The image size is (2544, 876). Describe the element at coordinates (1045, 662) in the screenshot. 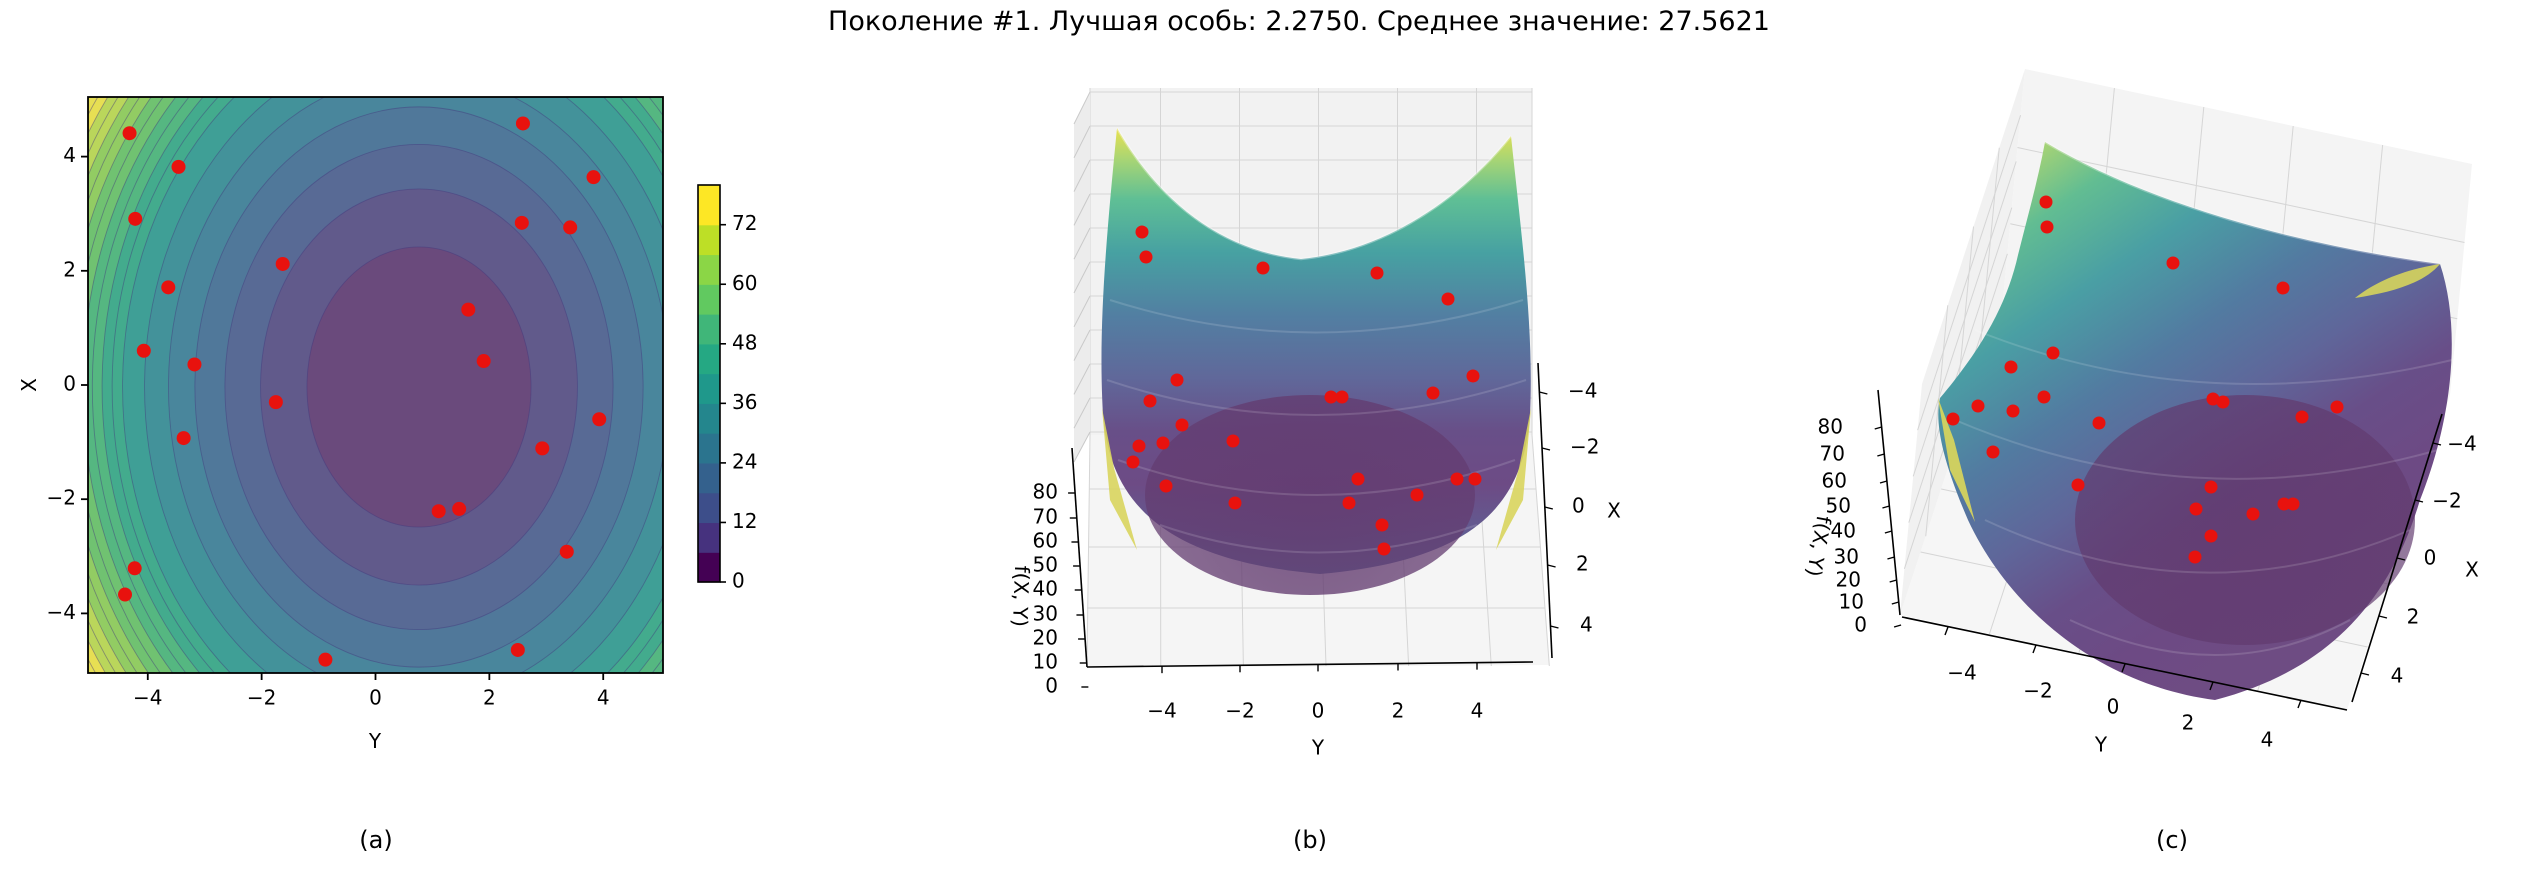

I see `tick-label: 10` at that location.